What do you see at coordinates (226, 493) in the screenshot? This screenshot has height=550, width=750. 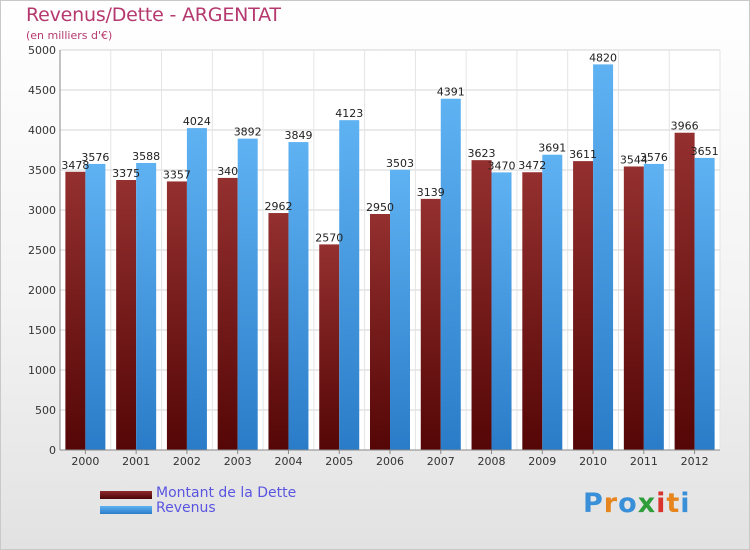 I see `legend-label-dette: Montant de la Dette` at bounding box center [226, 493].